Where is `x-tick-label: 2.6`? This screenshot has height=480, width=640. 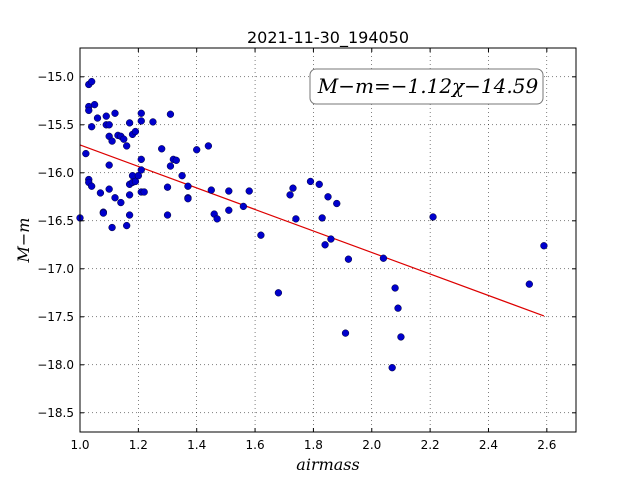
x-tick-label: 2.6 is located at coordinates (546, 445).